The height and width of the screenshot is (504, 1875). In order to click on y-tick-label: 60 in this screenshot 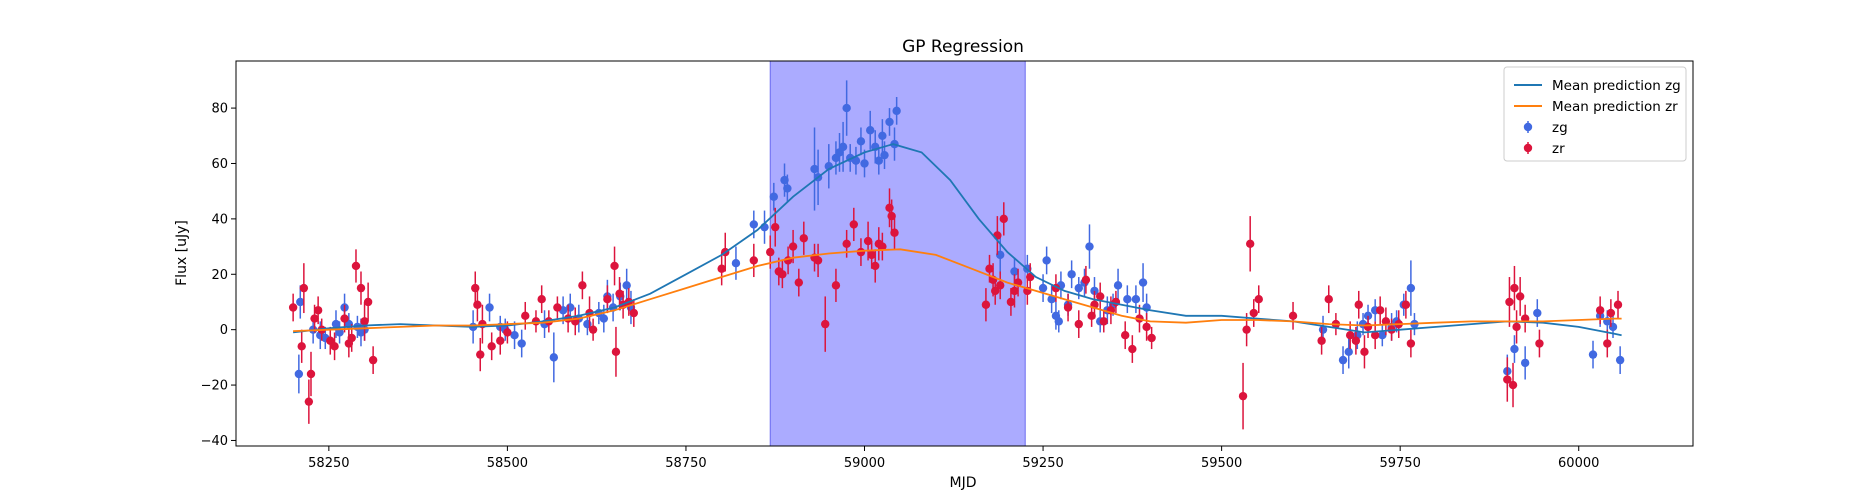, I will do `click(219, 164)`.